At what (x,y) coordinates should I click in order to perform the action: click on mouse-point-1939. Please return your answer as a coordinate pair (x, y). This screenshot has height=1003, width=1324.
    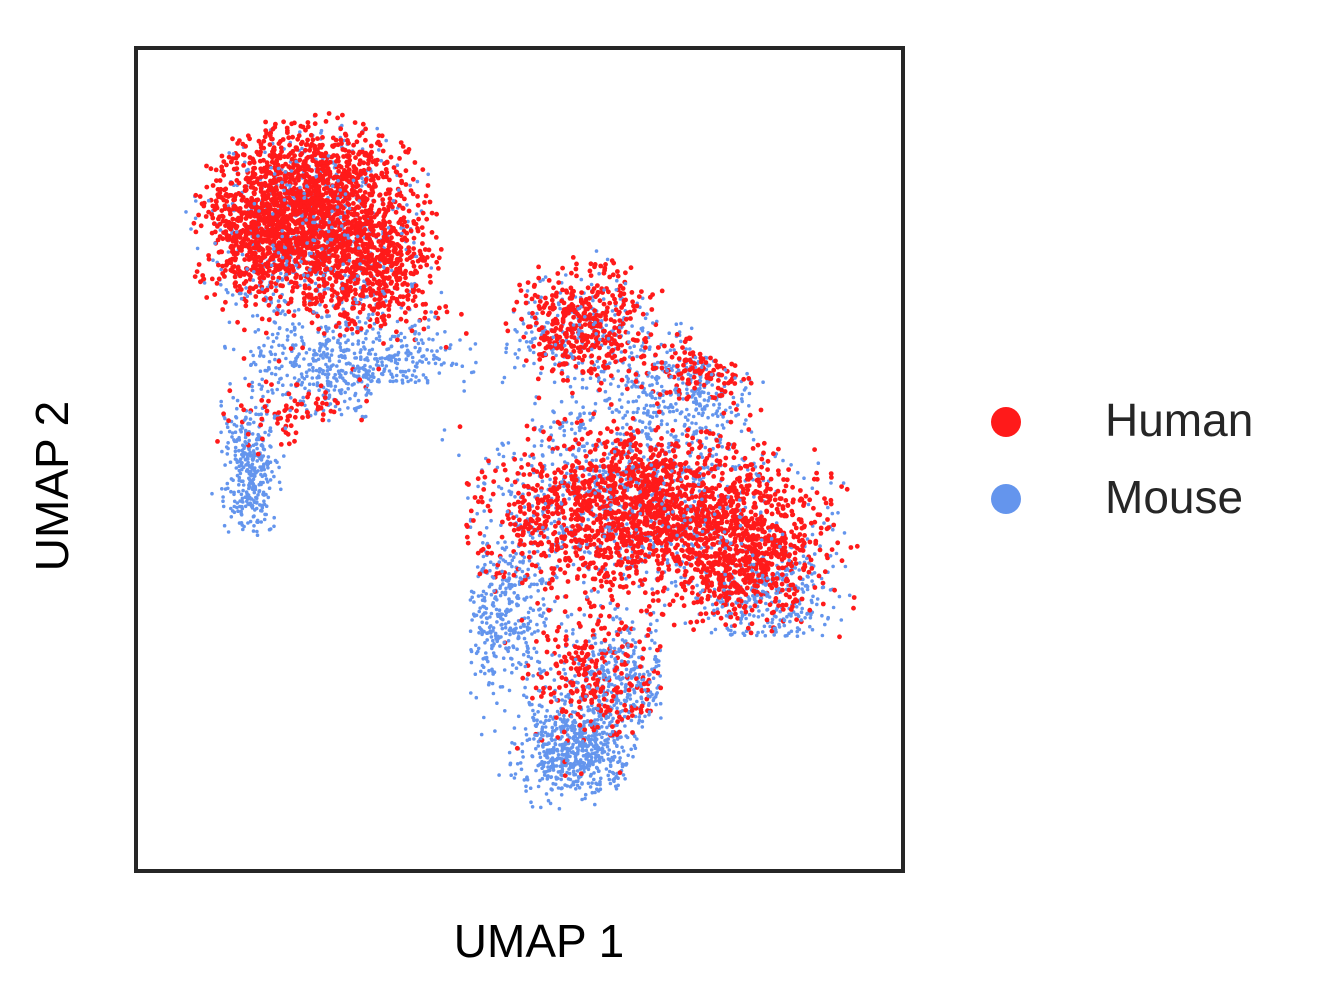
    Looking at the image, I should click on (542, 441).